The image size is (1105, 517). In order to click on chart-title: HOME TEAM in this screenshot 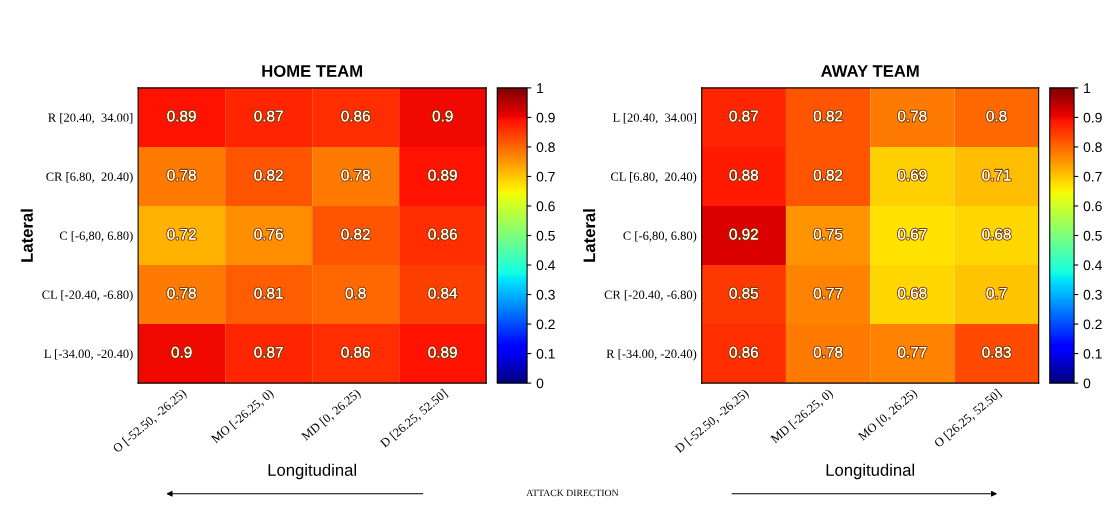, I will do `click(312, 71)`.